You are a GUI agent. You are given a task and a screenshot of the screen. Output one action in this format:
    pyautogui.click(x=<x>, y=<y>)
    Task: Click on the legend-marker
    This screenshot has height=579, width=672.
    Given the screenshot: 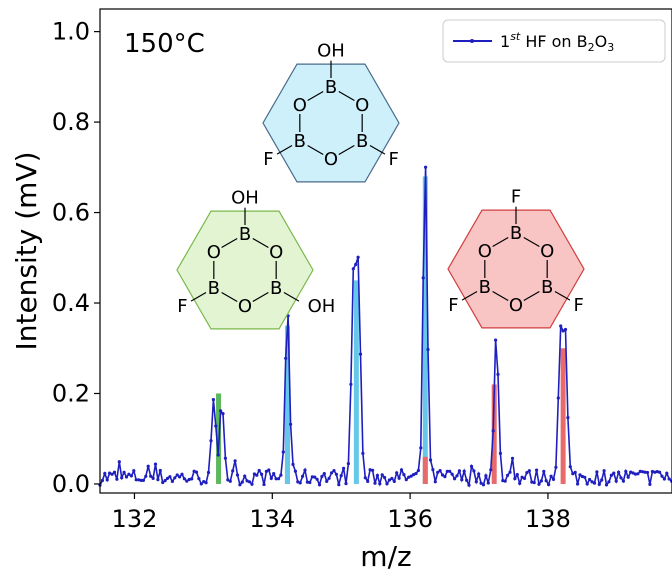 What is the action you would take?
    pyautogui.click(x=472, y=41)
    